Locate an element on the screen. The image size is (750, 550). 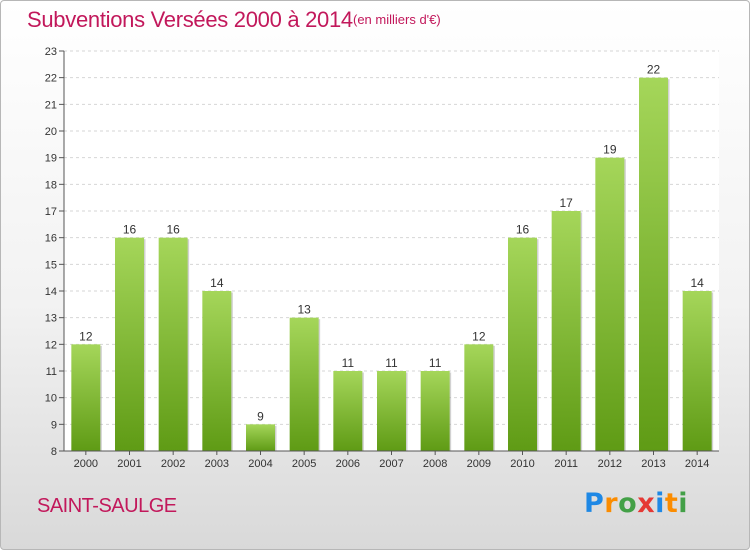
y-tick-label: 11 is located at coordinates (51, 372).